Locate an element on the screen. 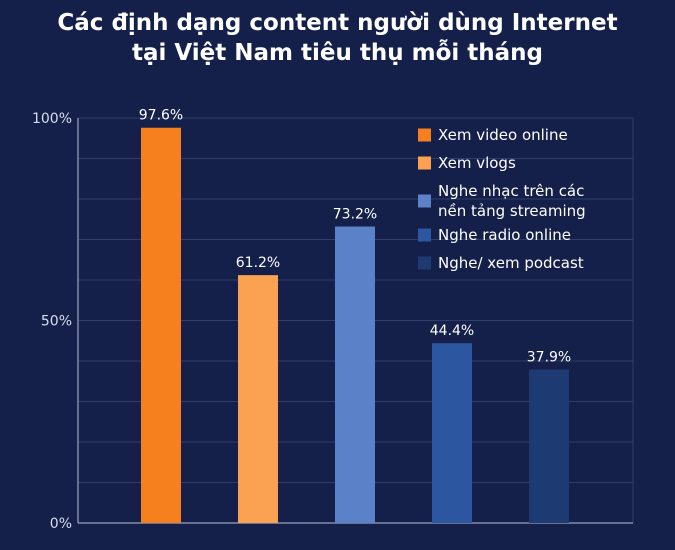  y-tick-label: 100% is located at coordinates (52, 119).